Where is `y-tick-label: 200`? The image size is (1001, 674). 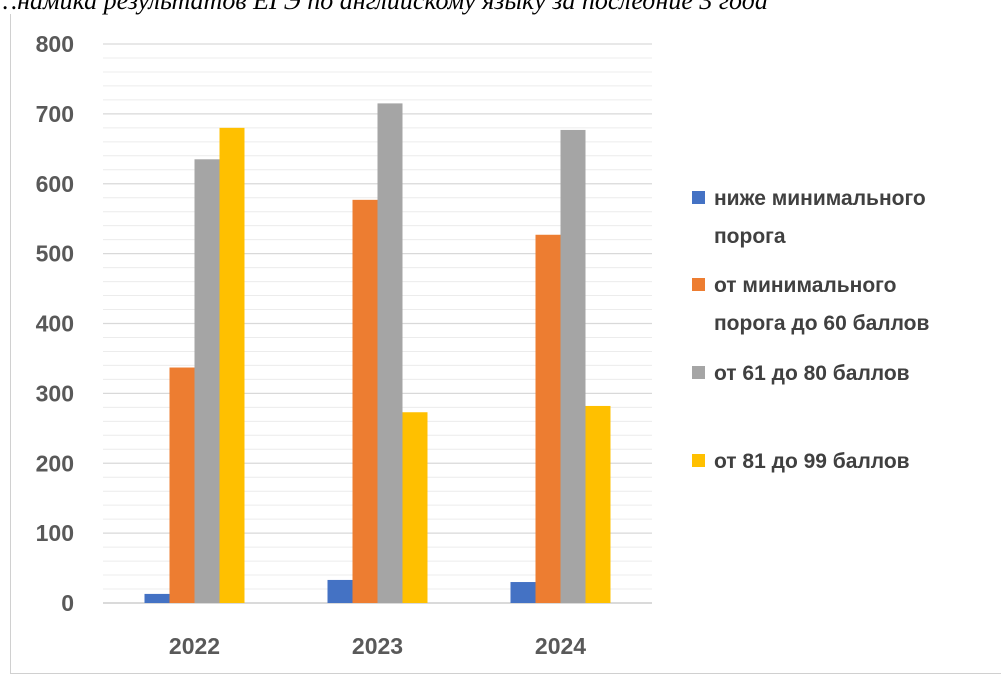 y-tick-label: 200 is located at coordinates (55, 463).